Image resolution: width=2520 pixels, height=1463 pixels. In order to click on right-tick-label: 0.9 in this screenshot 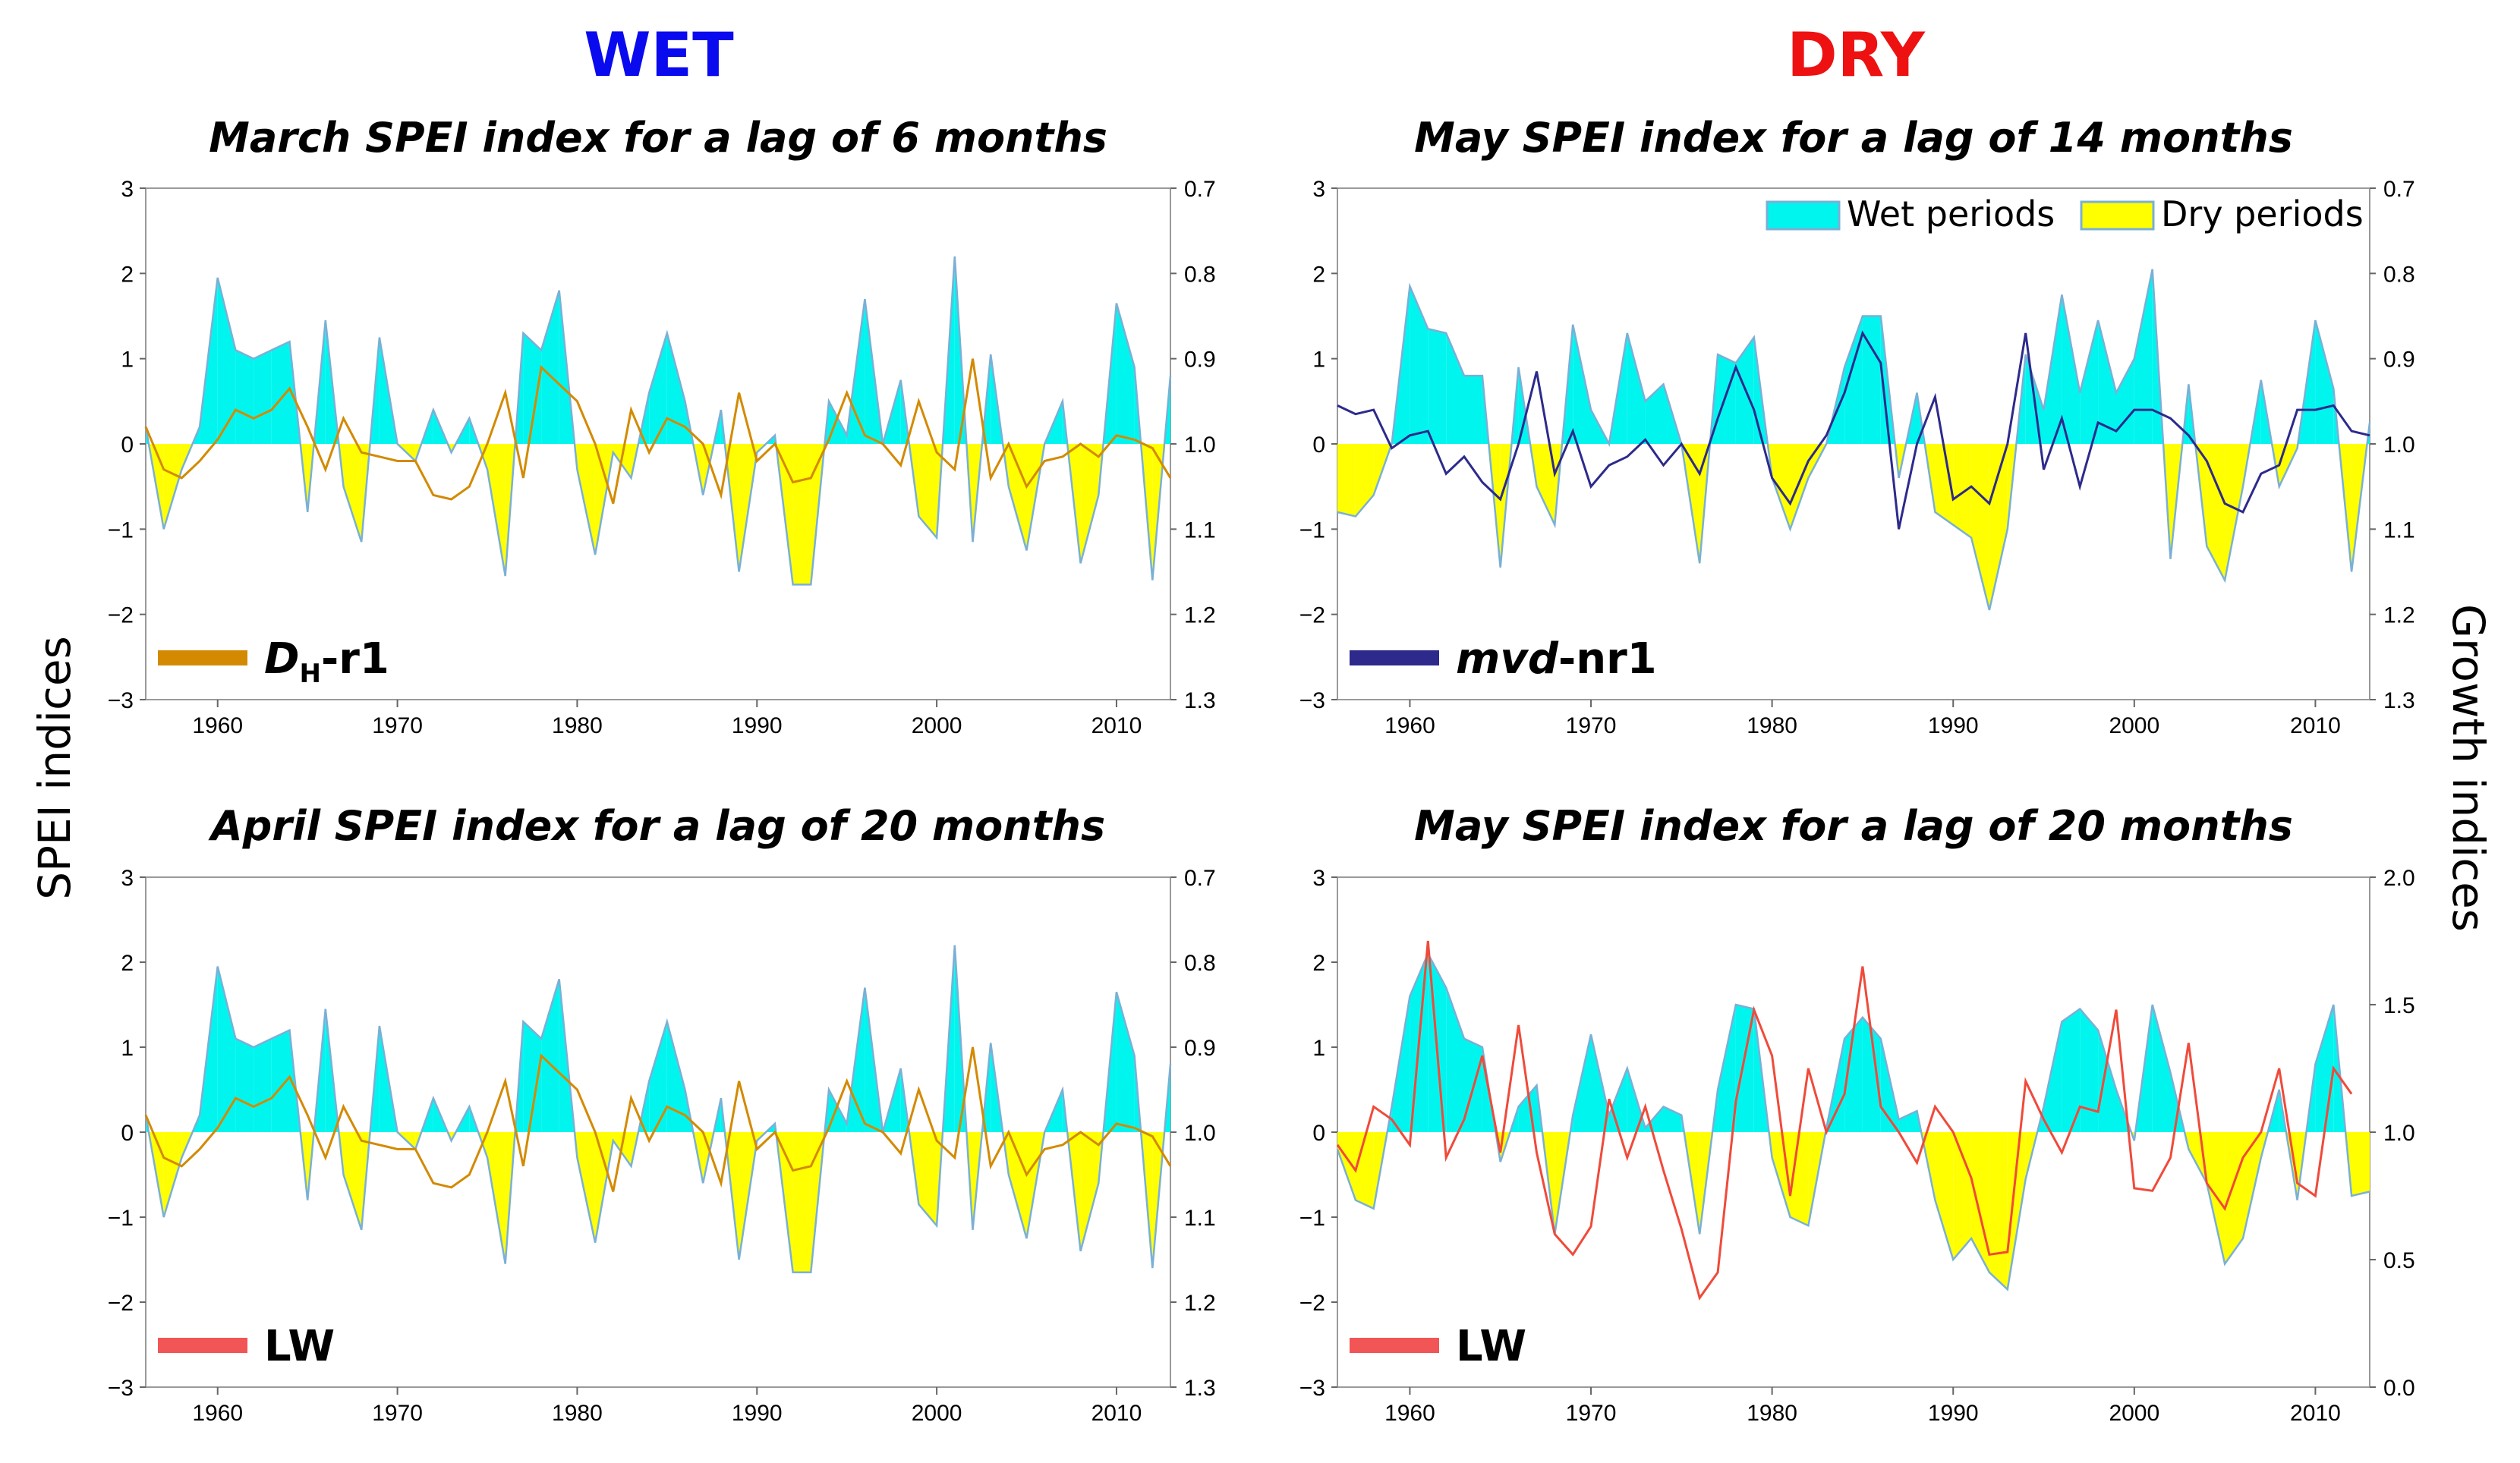, I will do `click(2399, 360)`.